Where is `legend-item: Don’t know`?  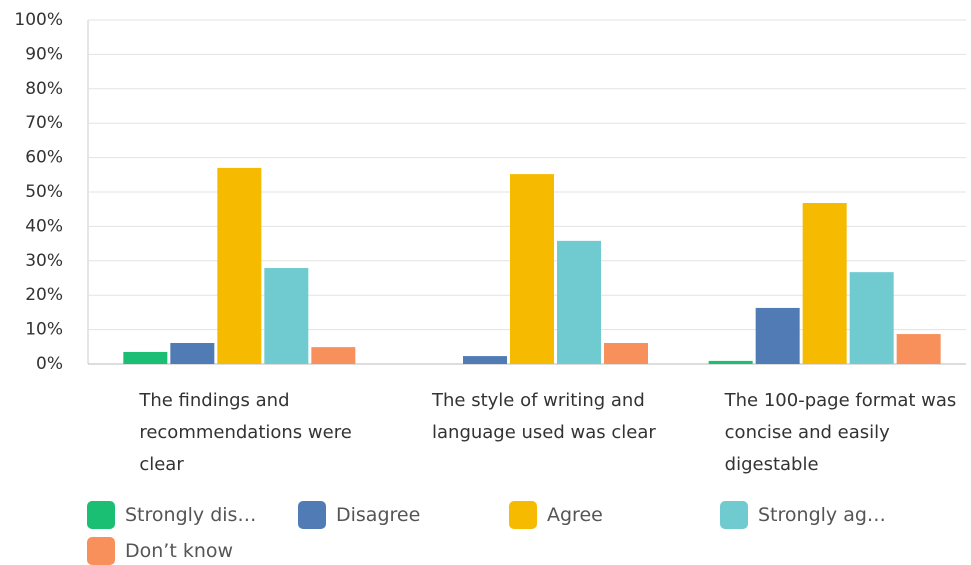 legend-item: Don’t know is located at coordinates (160, 550).